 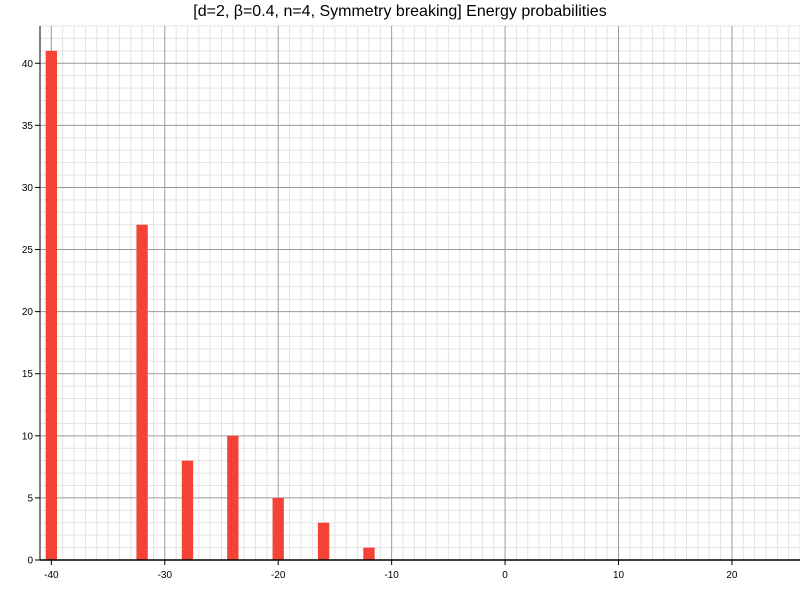 I want to click on x-tick-label: -40, so click(x=51, y=575).